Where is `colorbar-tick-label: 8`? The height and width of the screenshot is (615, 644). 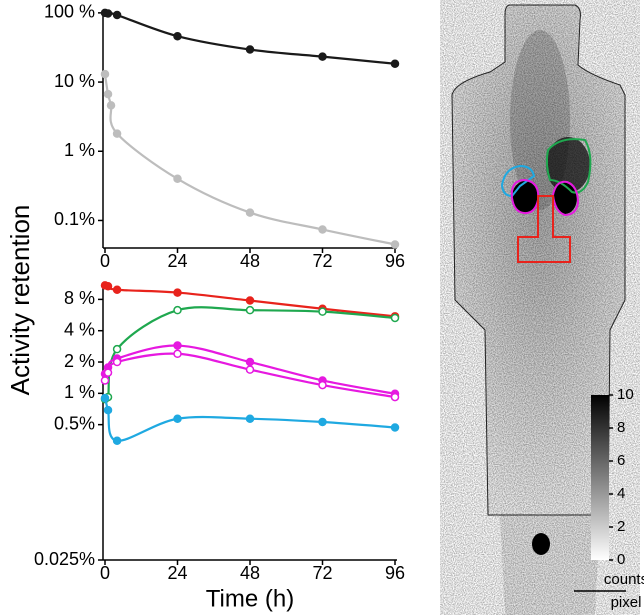 colorbar-tick-label: 8 is located at coordinates (621, 427).